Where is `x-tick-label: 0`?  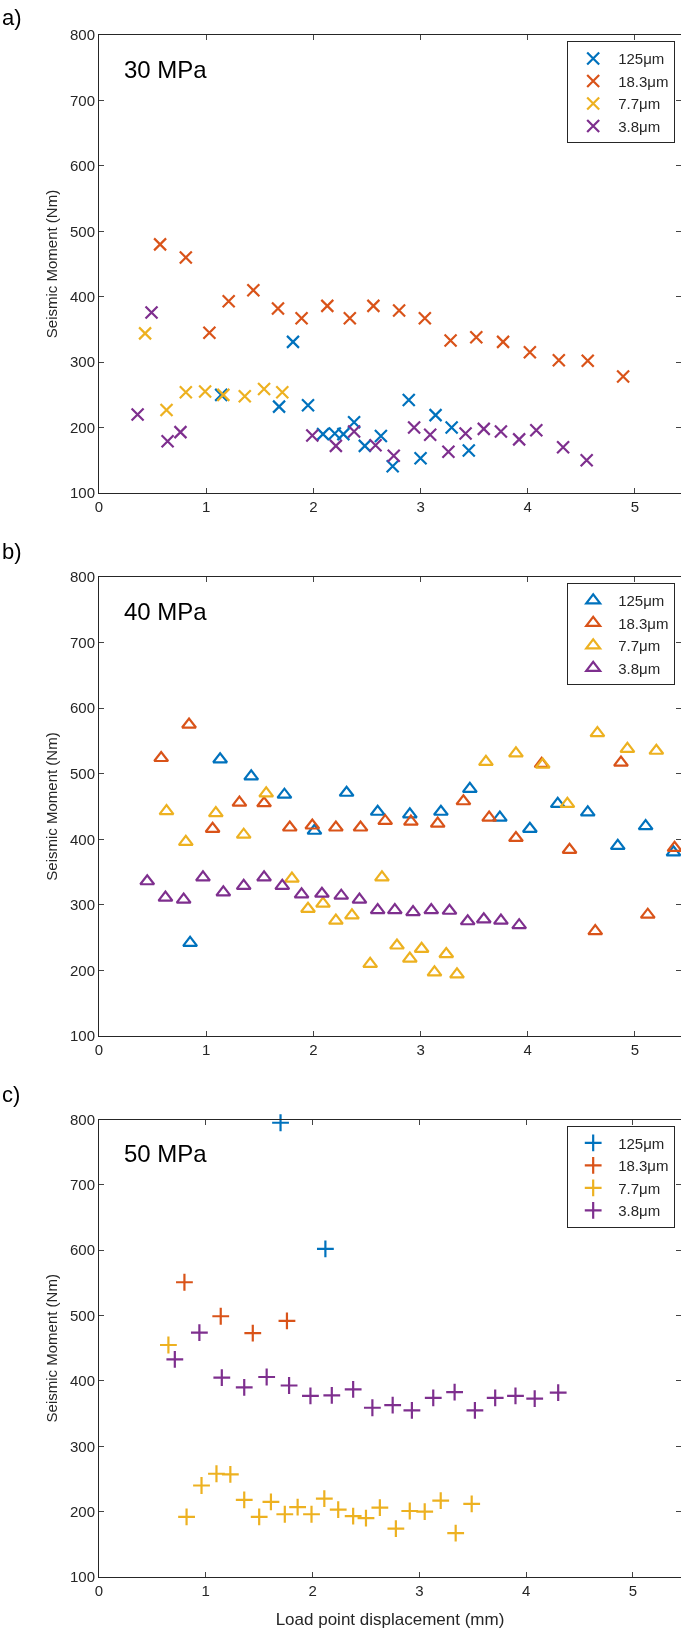 x-tick-label: 0 is located at coordinates (99, 506).